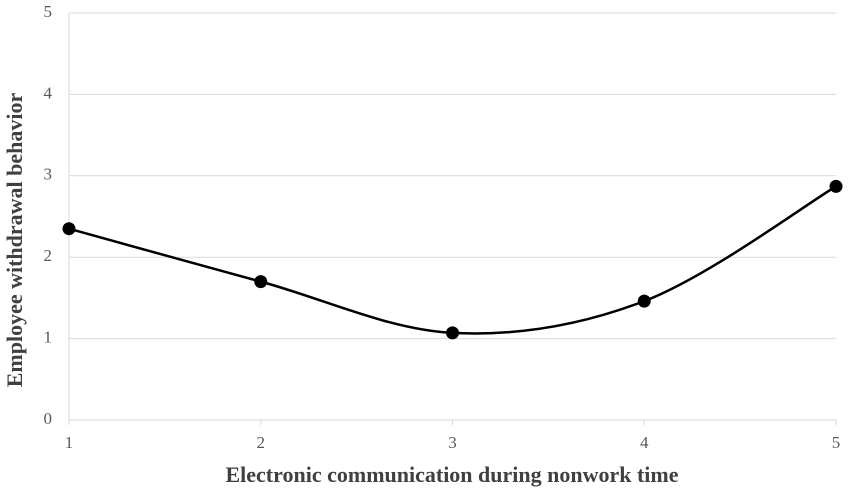  Describe the element at coordinates (452, 442) in the screenshot. I see `x-tick-label: 3` at that location.